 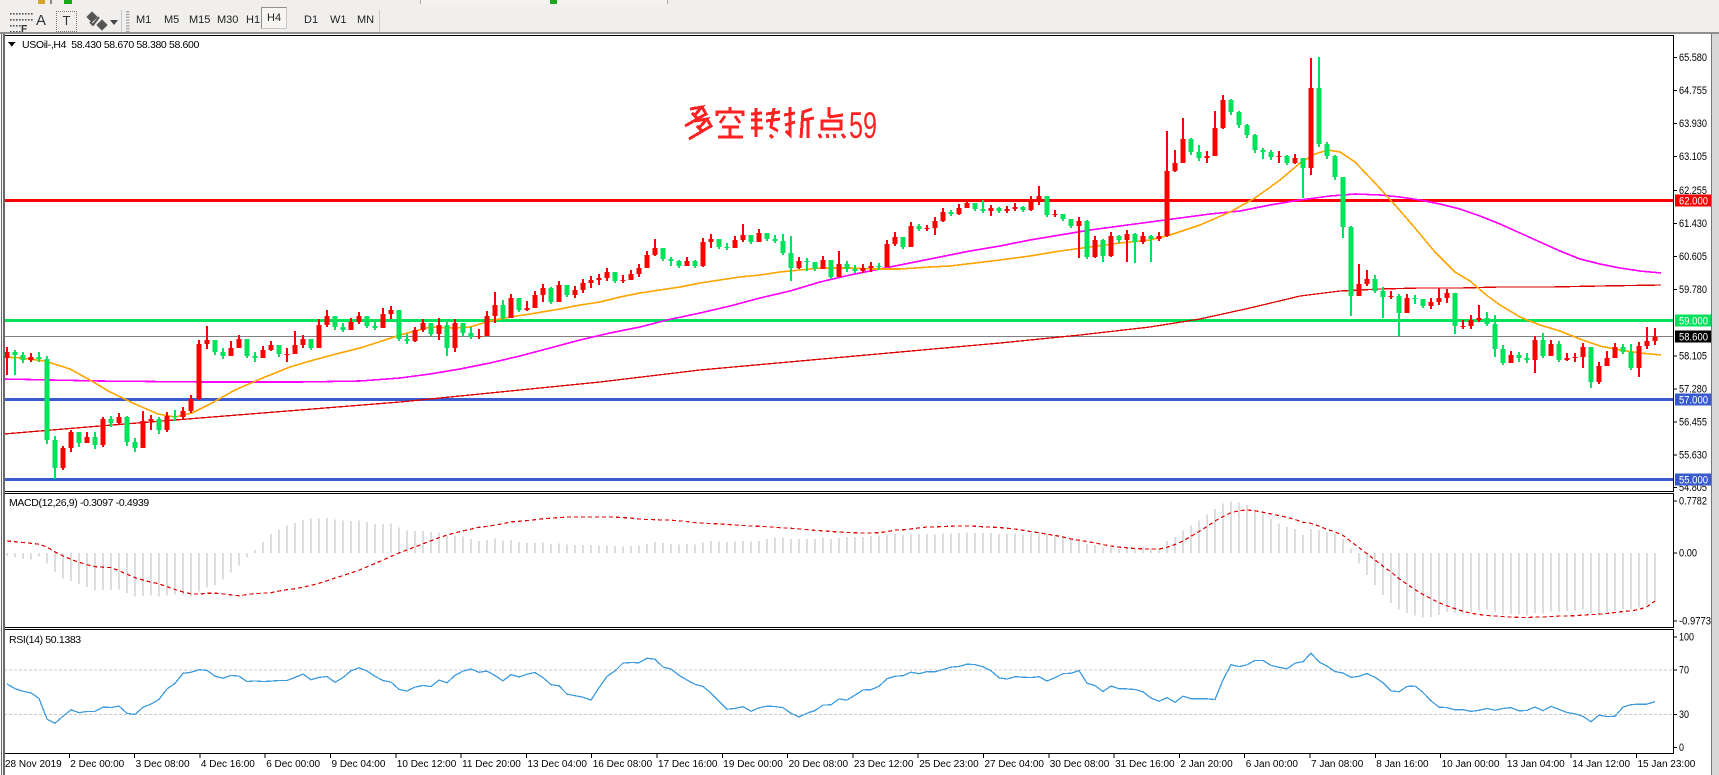 I want to click on svg-text: 6 Jan 00:00, so click(x=1272, y=764).